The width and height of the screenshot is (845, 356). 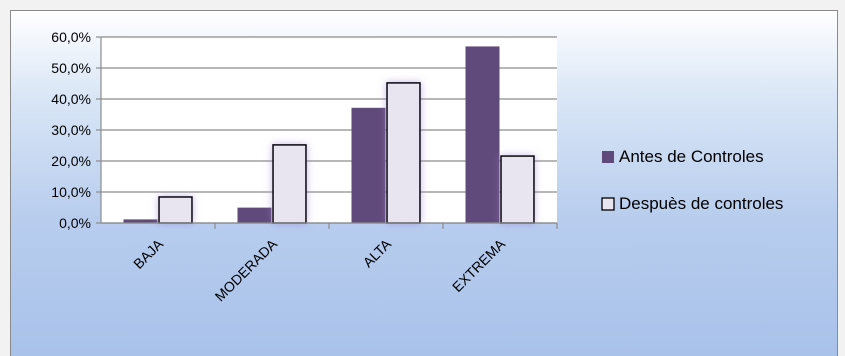 What do you see at coordinates (289, 184) in the screenshot?
I see `bar-despues-moderada` at bounding box center [289, 184].